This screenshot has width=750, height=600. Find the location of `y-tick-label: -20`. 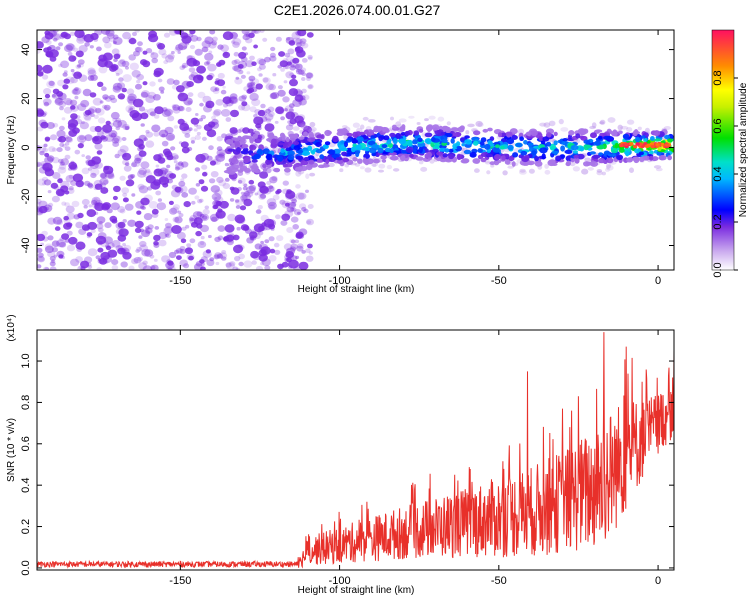

y-tick-label: -20 is located at coordinates (26, 197).